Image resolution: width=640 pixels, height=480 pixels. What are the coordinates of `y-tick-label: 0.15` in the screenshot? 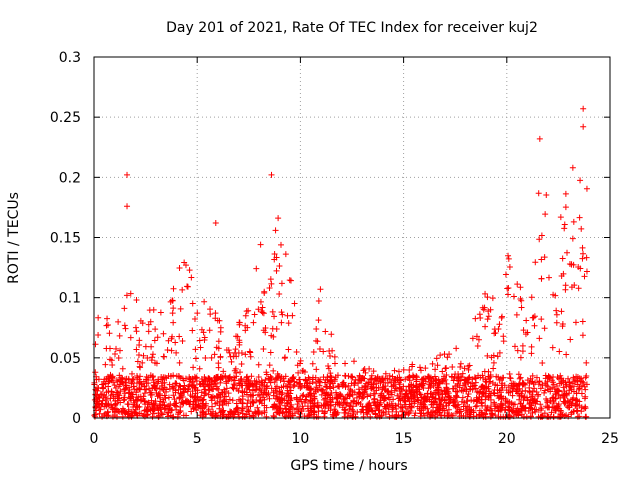 It's located at (65, 239).